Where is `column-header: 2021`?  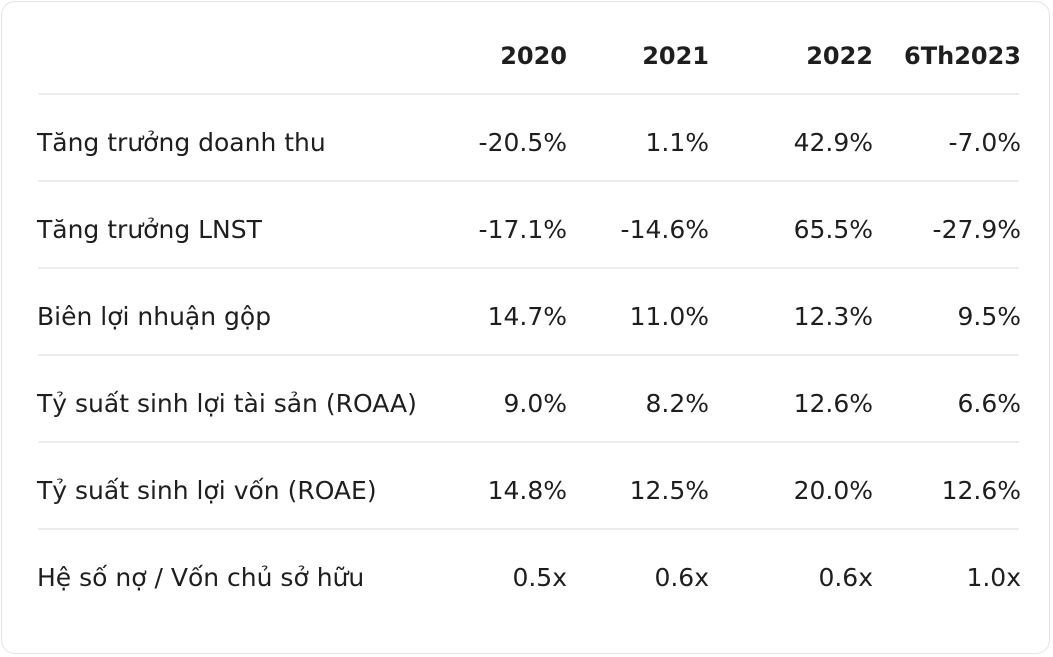
column-header: 2021 is located at coordinates (675, 56).